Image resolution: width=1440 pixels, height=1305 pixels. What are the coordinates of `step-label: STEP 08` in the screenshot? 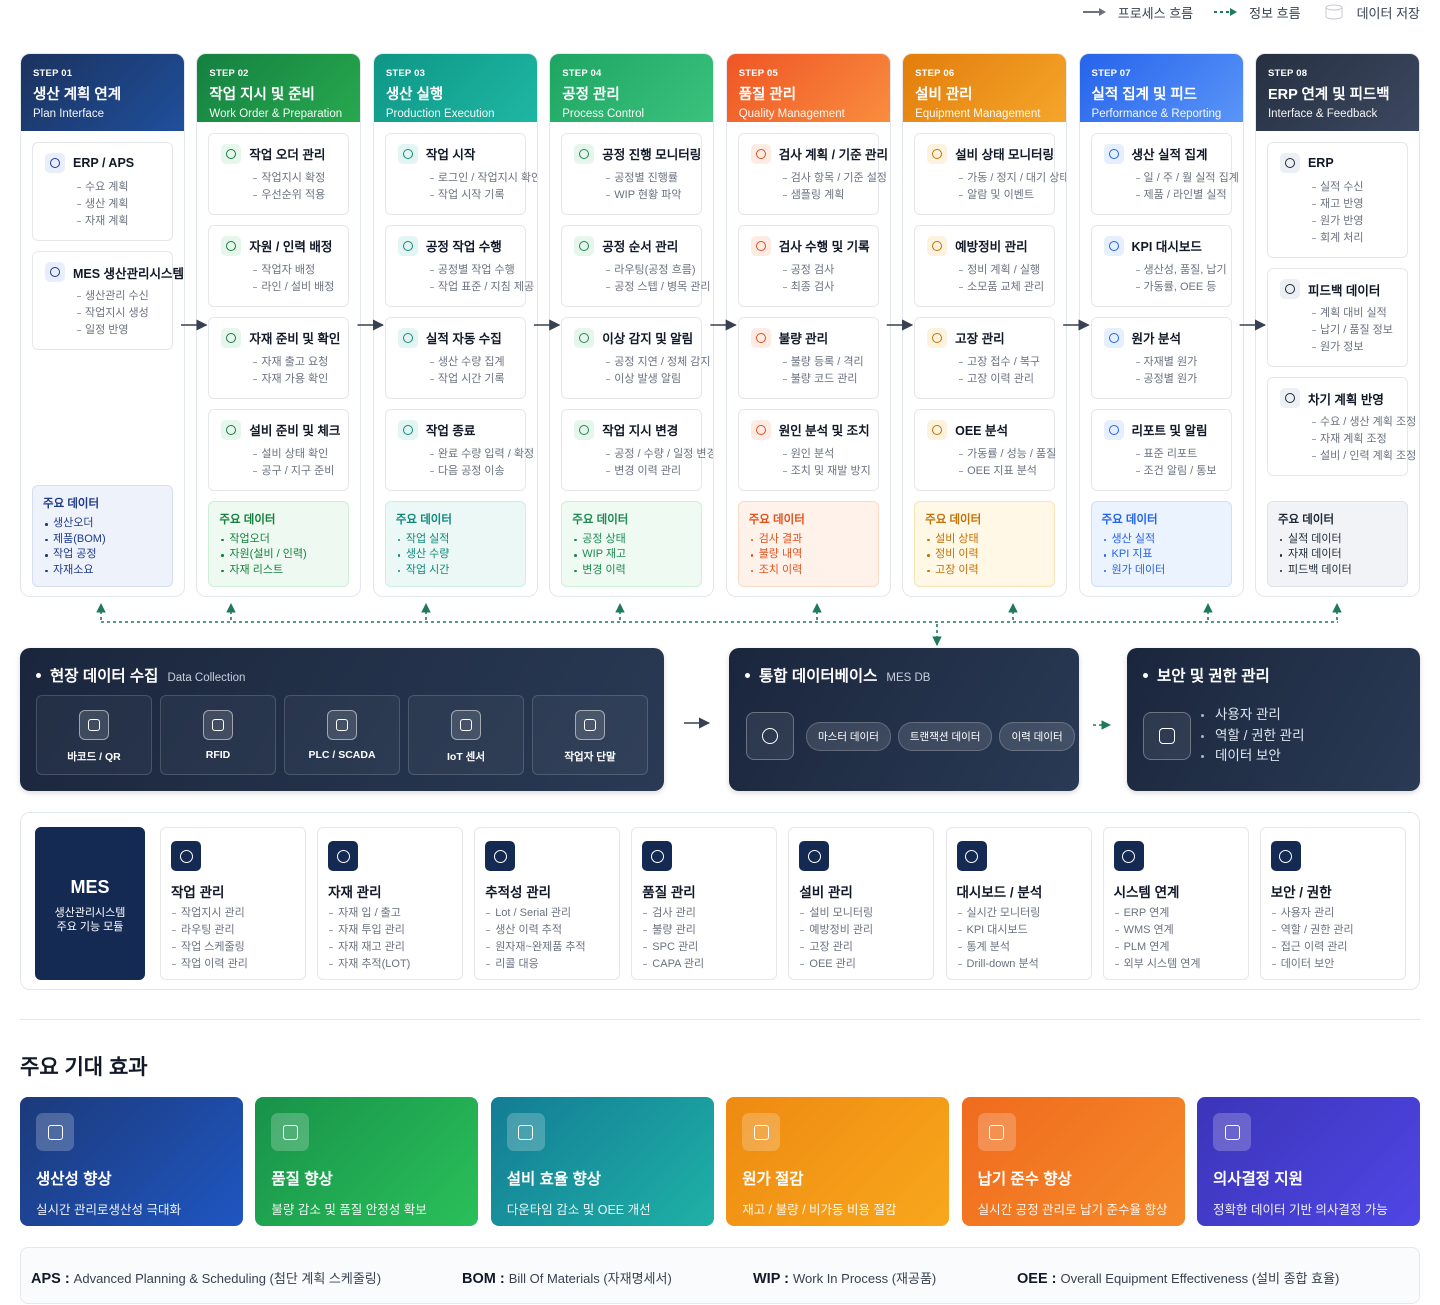 It's located at (1287, 73).